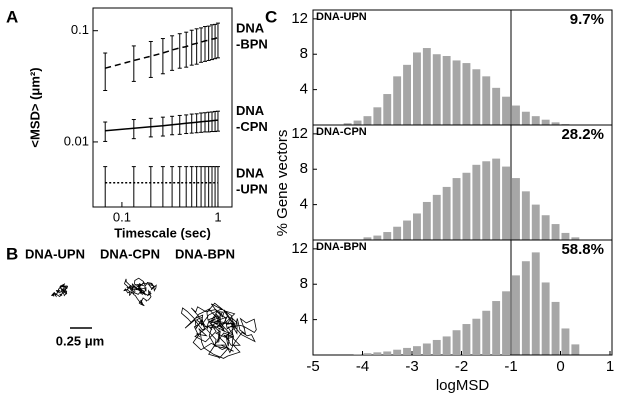  Describe the element at coordinates (80, 340) in the screenshot. I see `scale-bar-label: 0.25 μm` at that location.